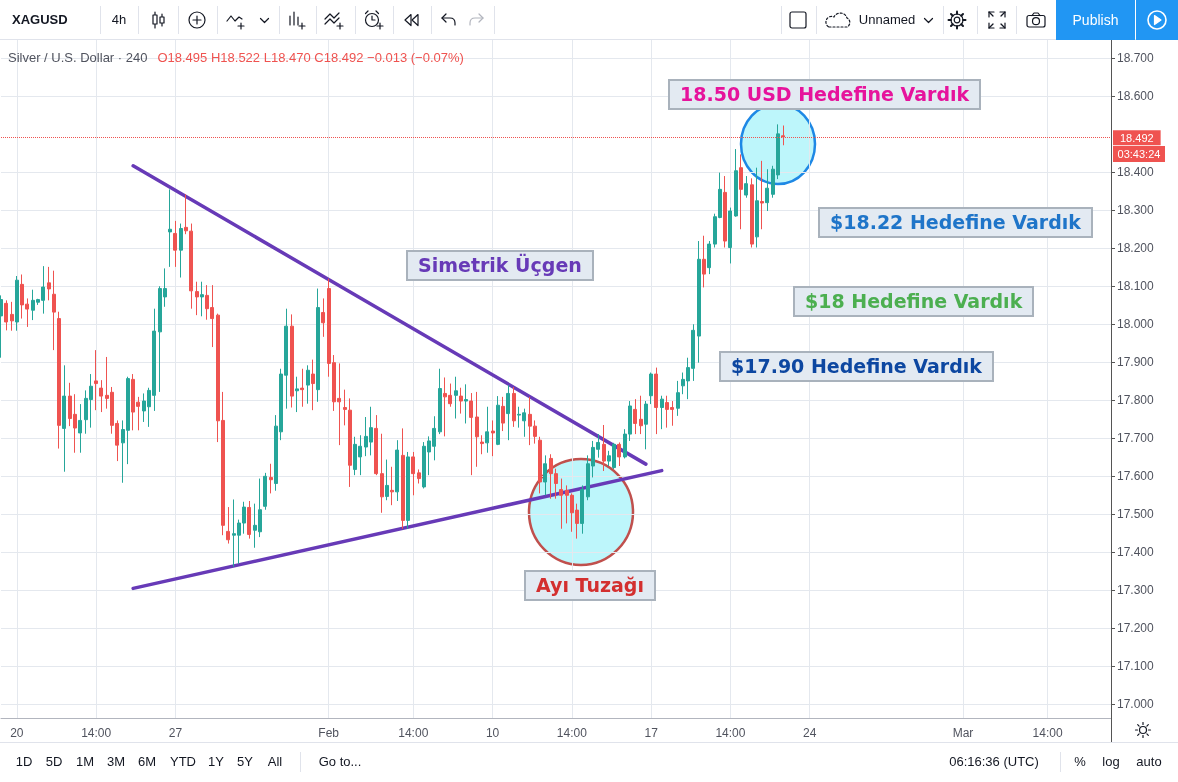  What do you see at coordinates (245, 762) in the screenshot?
I see `text: 5Y` at bounding box center [245, 762].